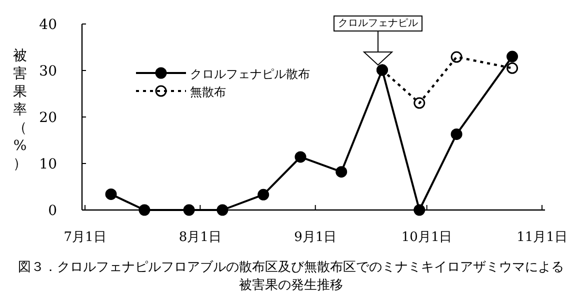  Describe the element at coordinates (378, 23) in the screenshot. I see `annotation: クロルフェナピル` at that location.